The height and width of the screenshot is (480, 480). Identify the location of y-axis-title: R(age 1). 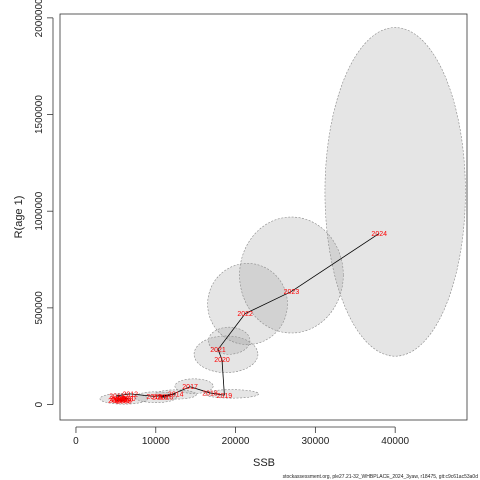
(19, 217).